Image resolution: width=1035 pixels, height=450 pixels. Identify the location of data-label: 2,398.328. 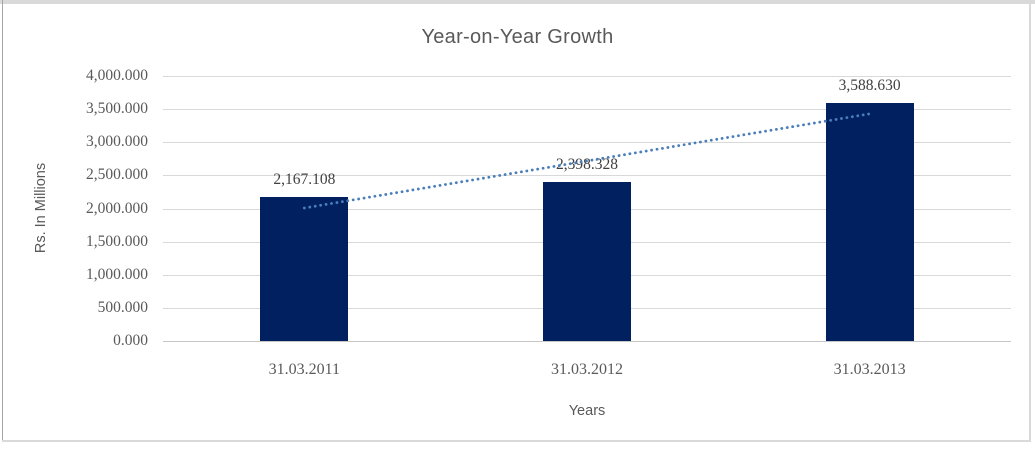
(587, 165).